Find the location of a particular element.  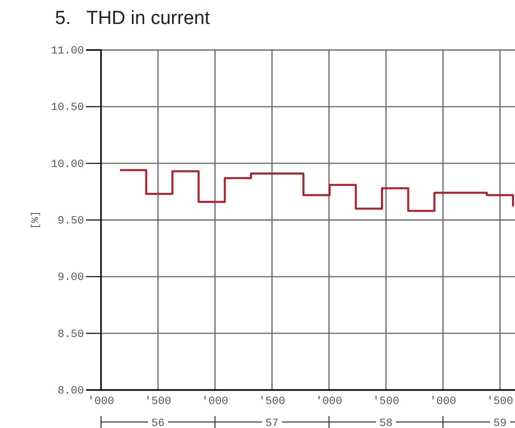

y-tick-label: 8.00 is located at coordinates (71, 392).